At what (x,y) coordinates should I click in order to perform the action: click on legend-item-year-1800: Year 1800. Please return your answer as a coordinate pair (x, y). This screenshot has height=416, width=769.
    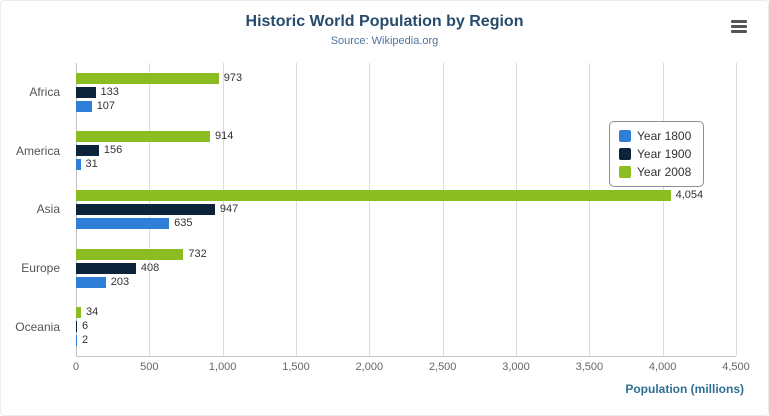
    Looking at the image, I should click on (655, 136).